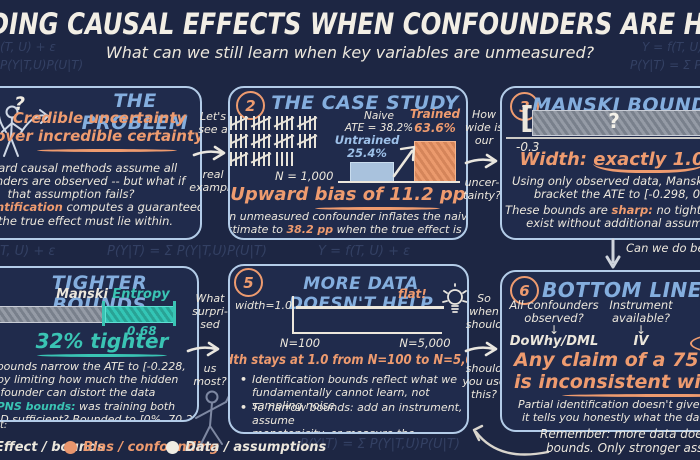 The image size is (700, 460). Describe the element at coordinates (53, 314) in the screenshot. I see `manski-width-bar` at that location.